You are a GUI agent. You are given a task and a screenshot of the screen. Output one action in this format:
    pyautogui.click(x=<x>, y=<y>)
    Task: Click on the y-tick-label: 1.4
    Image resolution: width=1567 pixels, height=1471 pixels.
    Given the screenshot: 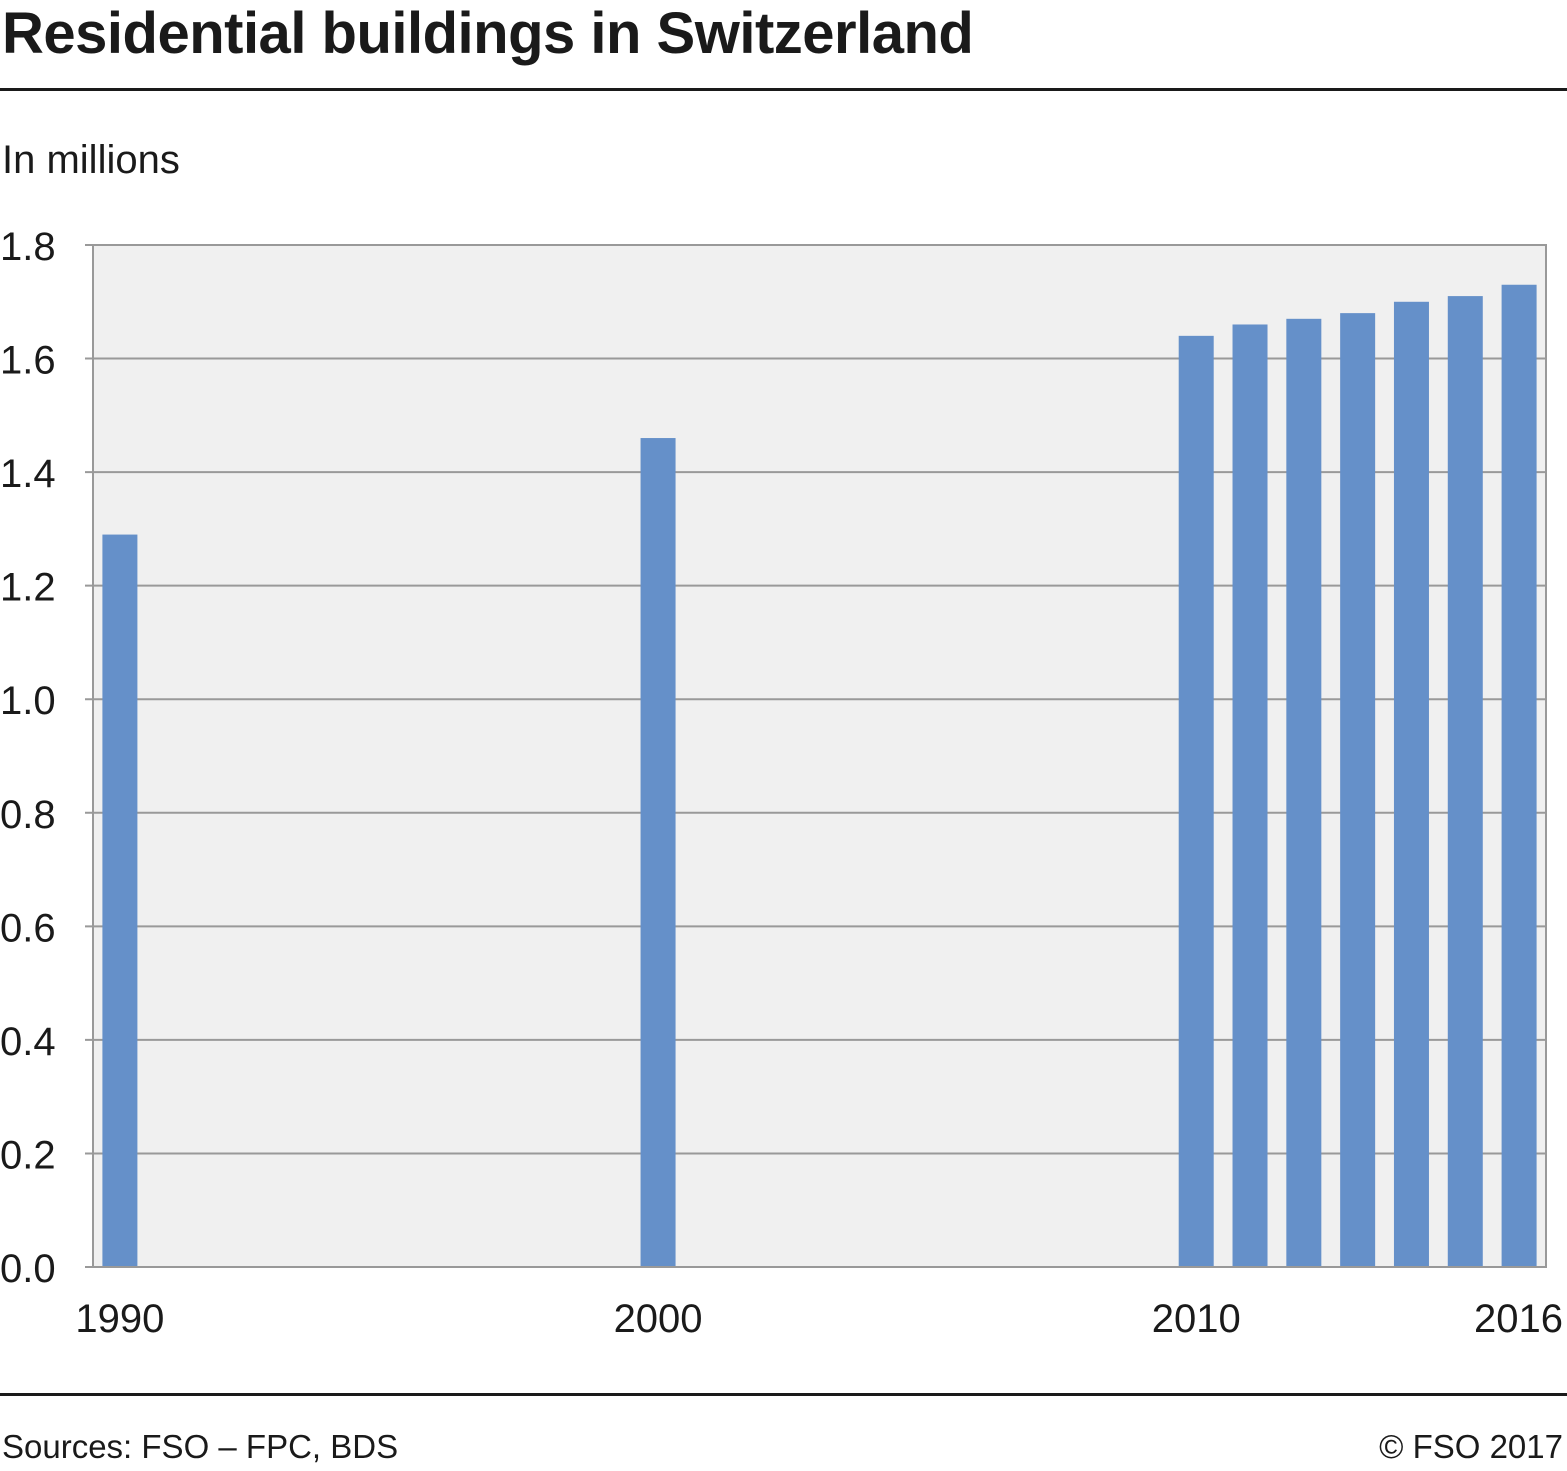 What is the action you would take?
    pyautogui.click(x=28, y=474)
    